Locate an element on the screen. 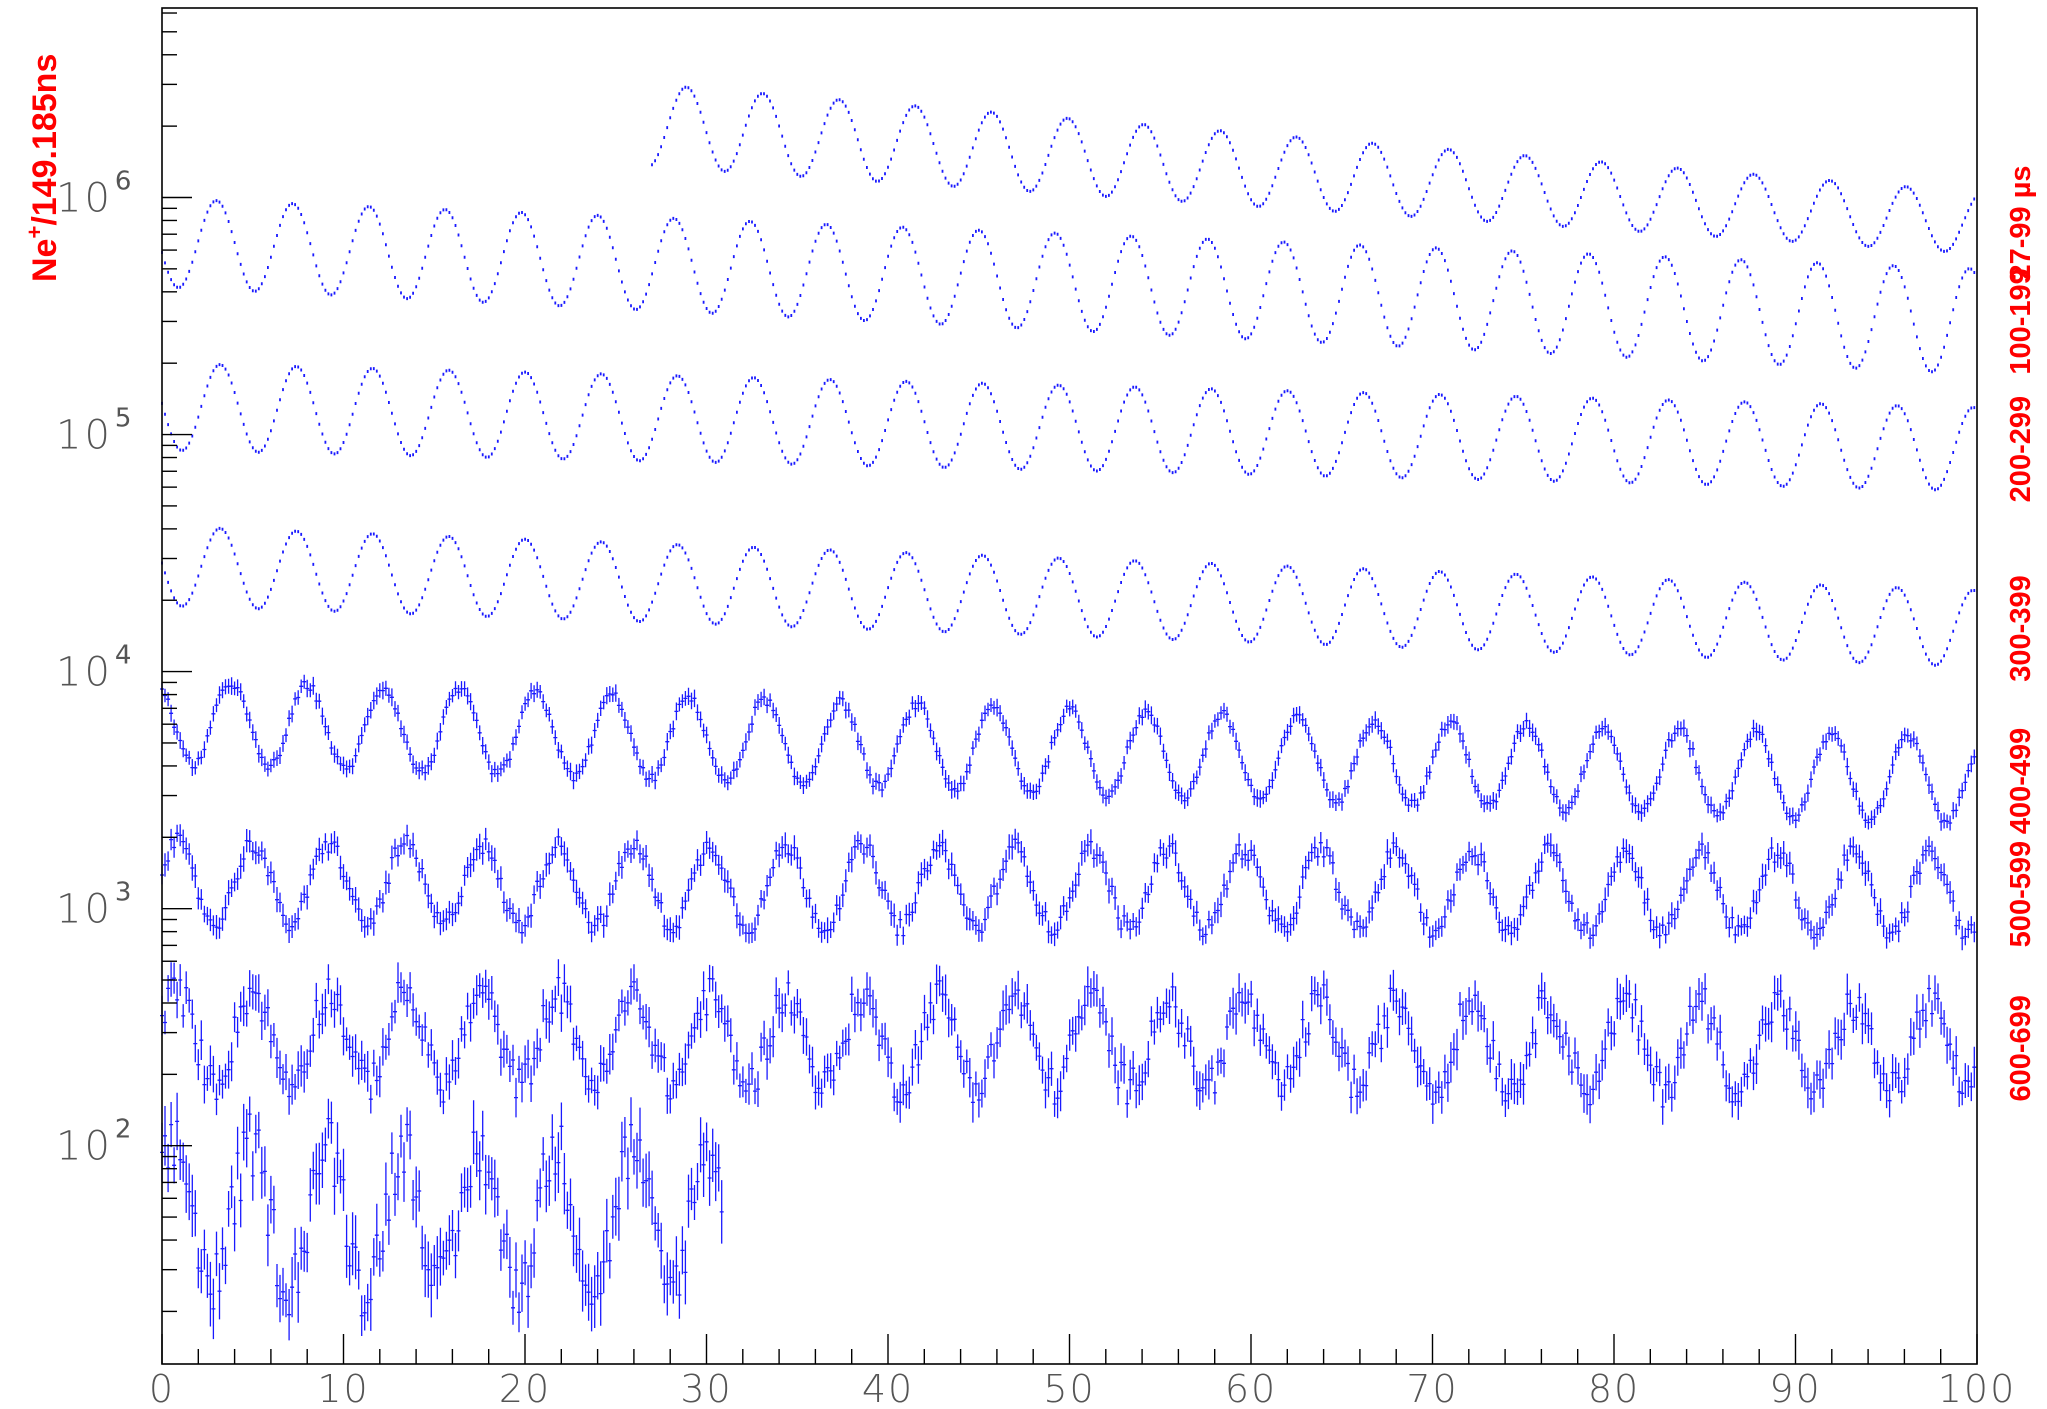 The image size is (2047, 1409). x-tick-label: 0 is located at coordinates (162, 1388).